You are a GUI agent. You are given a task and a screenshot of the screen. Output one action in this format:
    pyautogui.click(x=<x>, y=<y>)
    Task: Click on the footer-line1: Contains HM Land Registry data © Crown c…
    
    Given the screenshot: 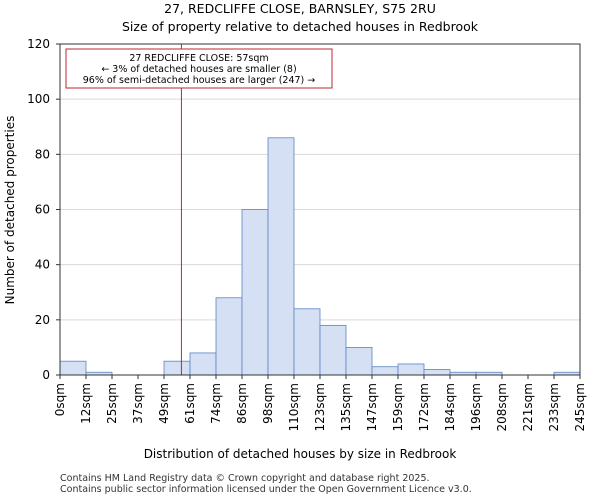 What is the action you would take?
    pyautogui.click(x=245, y=478)
    